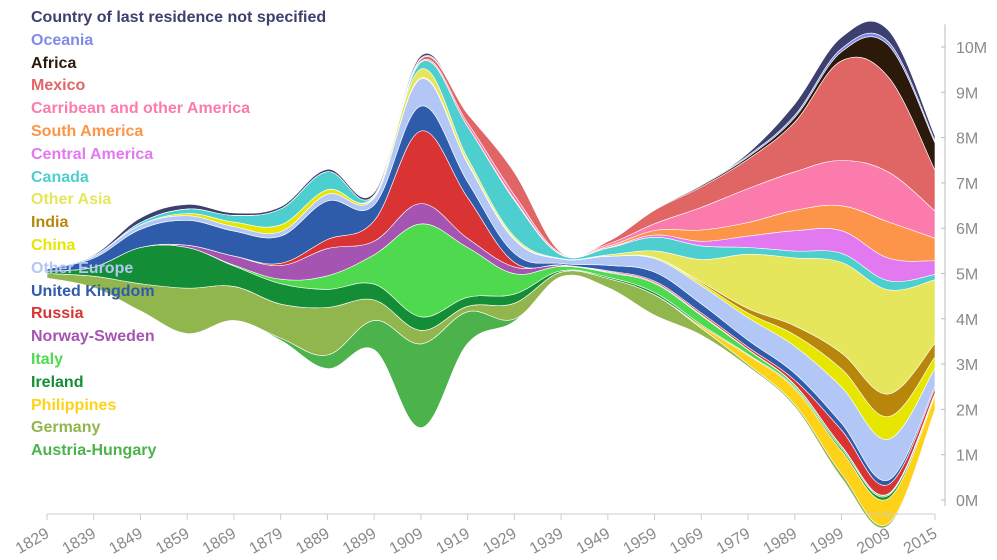  What do you see at coordinates (499, 541) in the screenshot?
I see `x-tick-label: 1929` at bounding box center [499, 541].